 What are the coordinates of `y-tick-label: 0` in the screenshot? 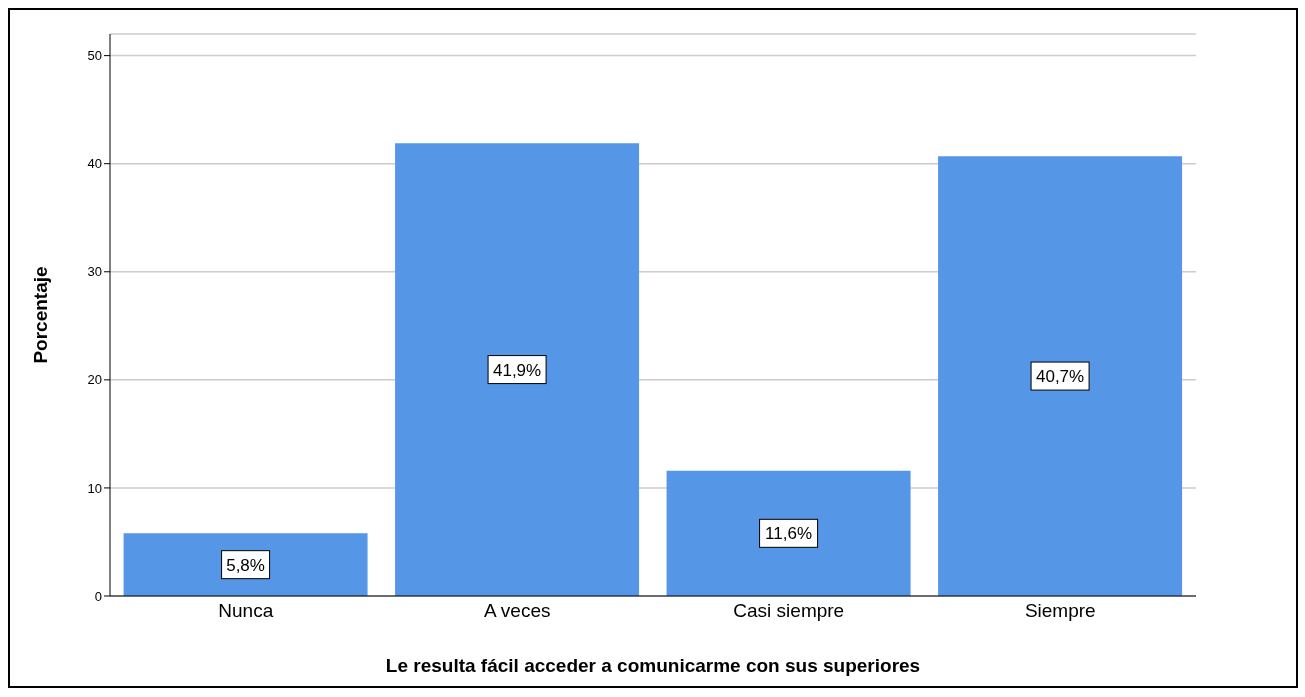 It's located at (98, 596).